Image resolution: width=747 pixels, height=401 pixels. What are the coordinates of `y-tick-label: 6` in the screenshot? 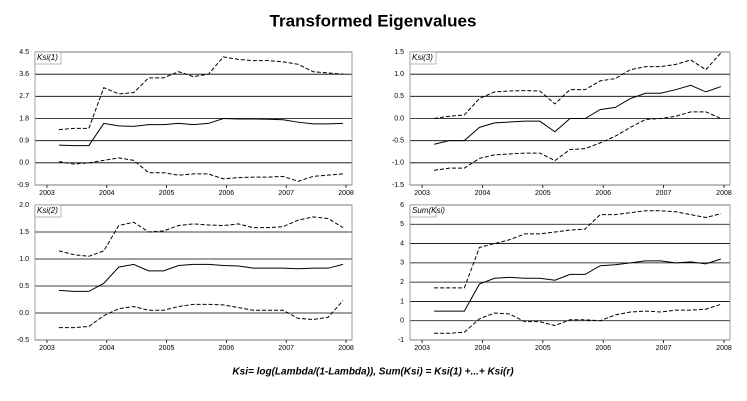 It's located at (402, 205).